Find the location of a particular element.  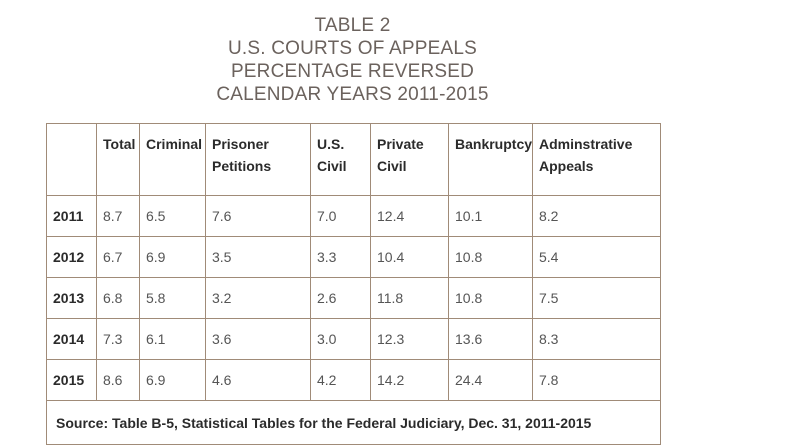

value-cell-bankruptcy: 13.6 is located at coordinates (490, 339).